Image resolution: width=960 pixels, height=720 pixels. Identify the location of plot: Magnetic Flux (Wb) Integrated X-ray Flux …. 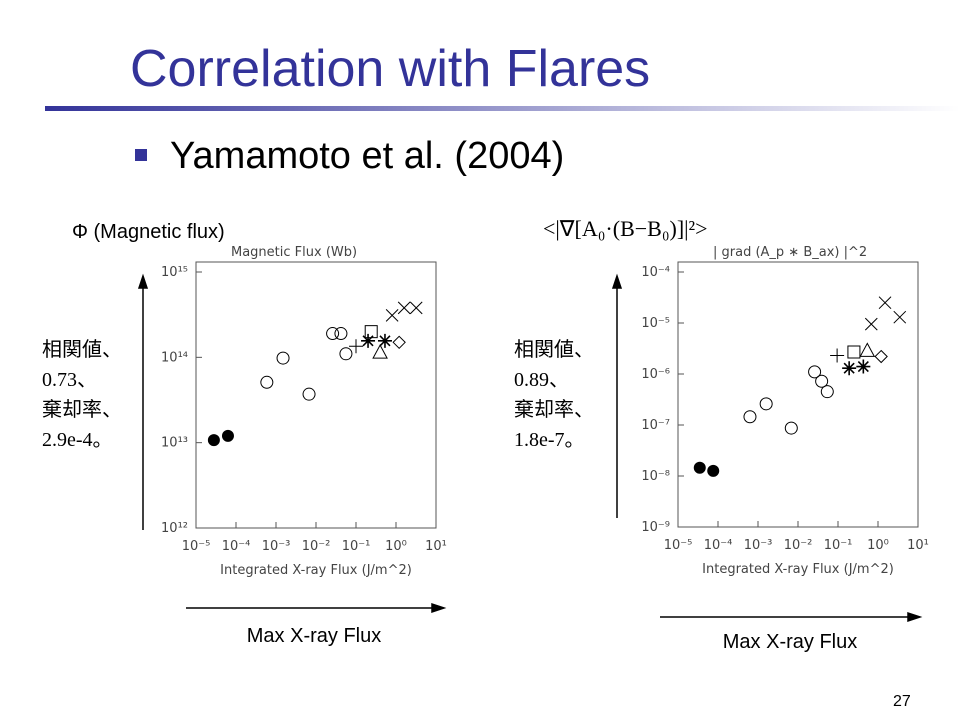
(304, 411).